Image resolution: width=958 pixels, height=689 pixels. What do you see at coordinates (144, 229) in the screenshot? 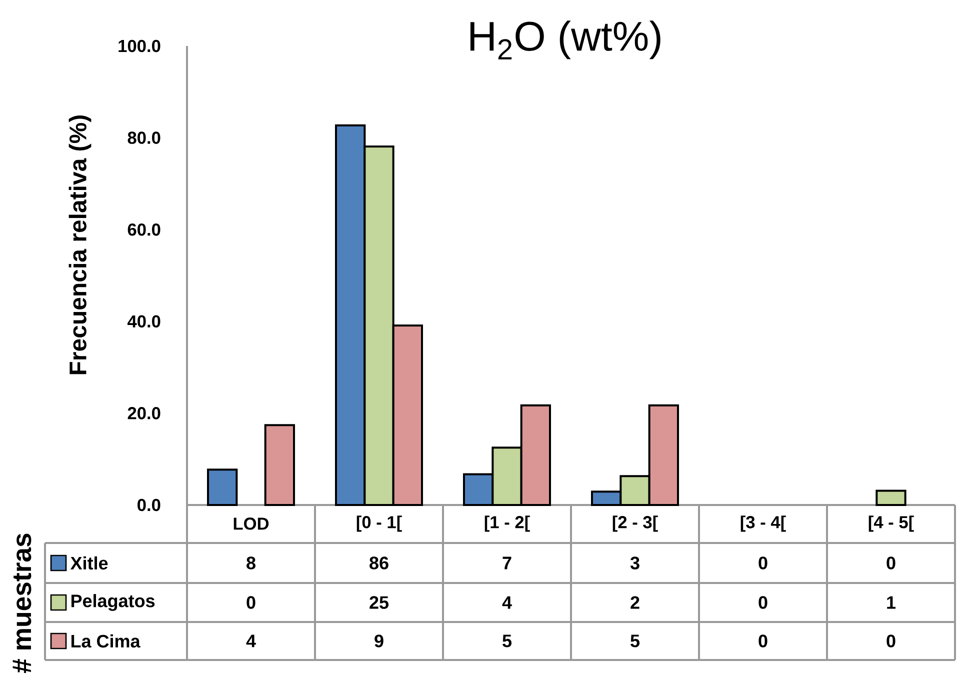
I see `y-tick-label: 60.0` at bounding box center [144, 229].